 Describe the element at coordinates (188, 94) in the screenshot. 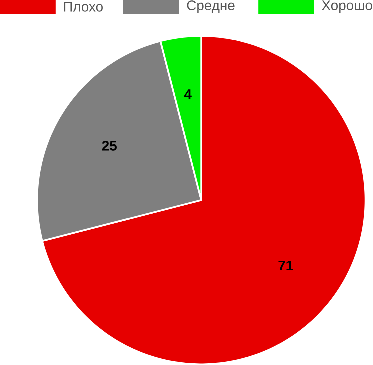

I see `data-label: 4` at that location.